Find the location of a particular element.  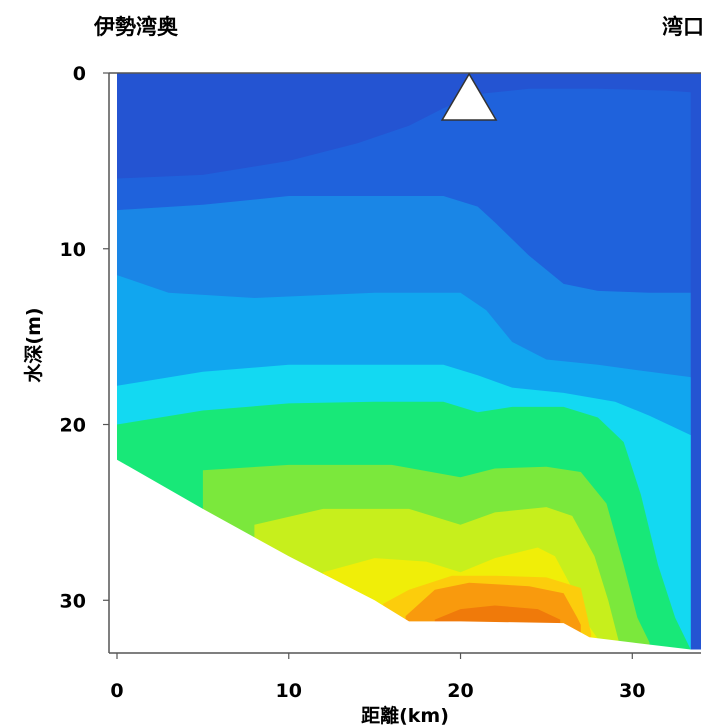

y-axis-label: 水深(m) is located at coordinates (33, 344).